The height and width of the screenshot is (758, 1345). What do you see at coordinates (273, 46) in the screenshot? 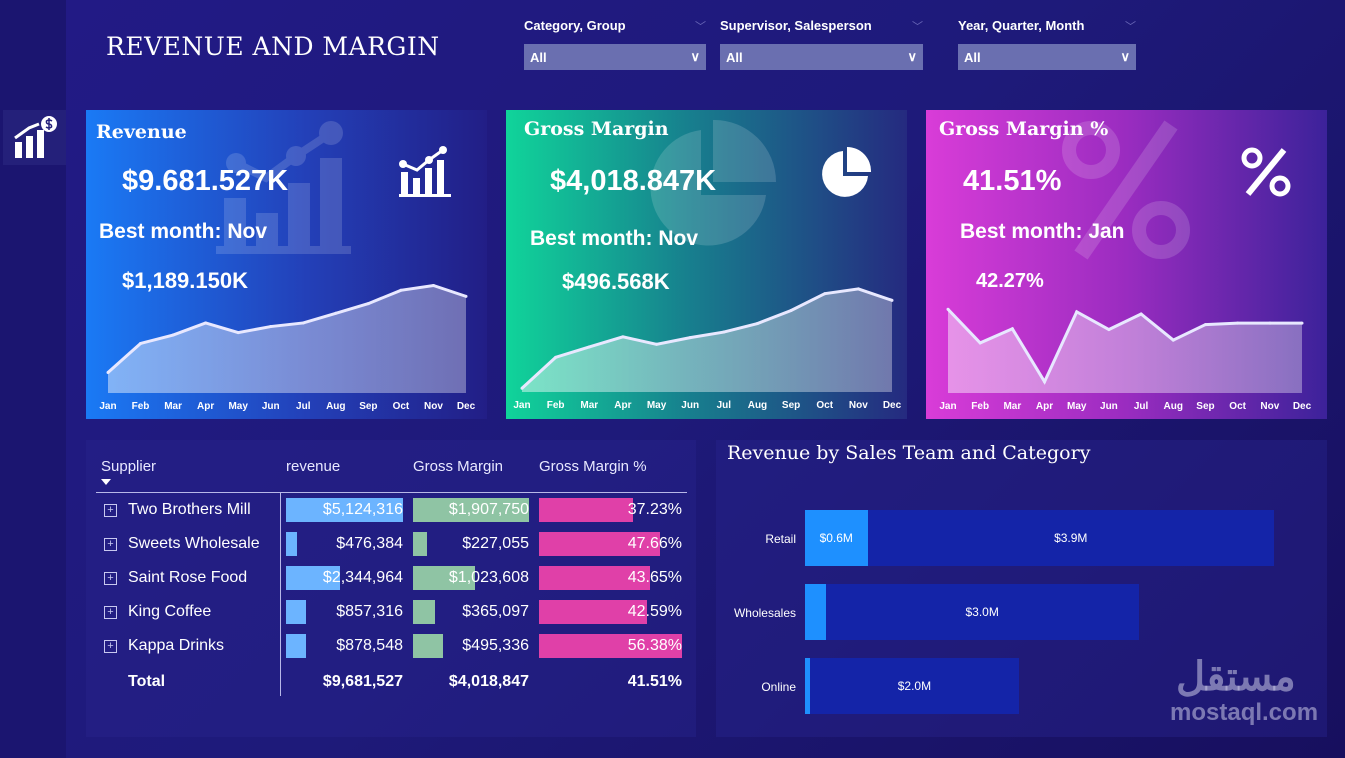
I see `page-title: REVENUE AND MARGIN` at bounding box center [273, 46].